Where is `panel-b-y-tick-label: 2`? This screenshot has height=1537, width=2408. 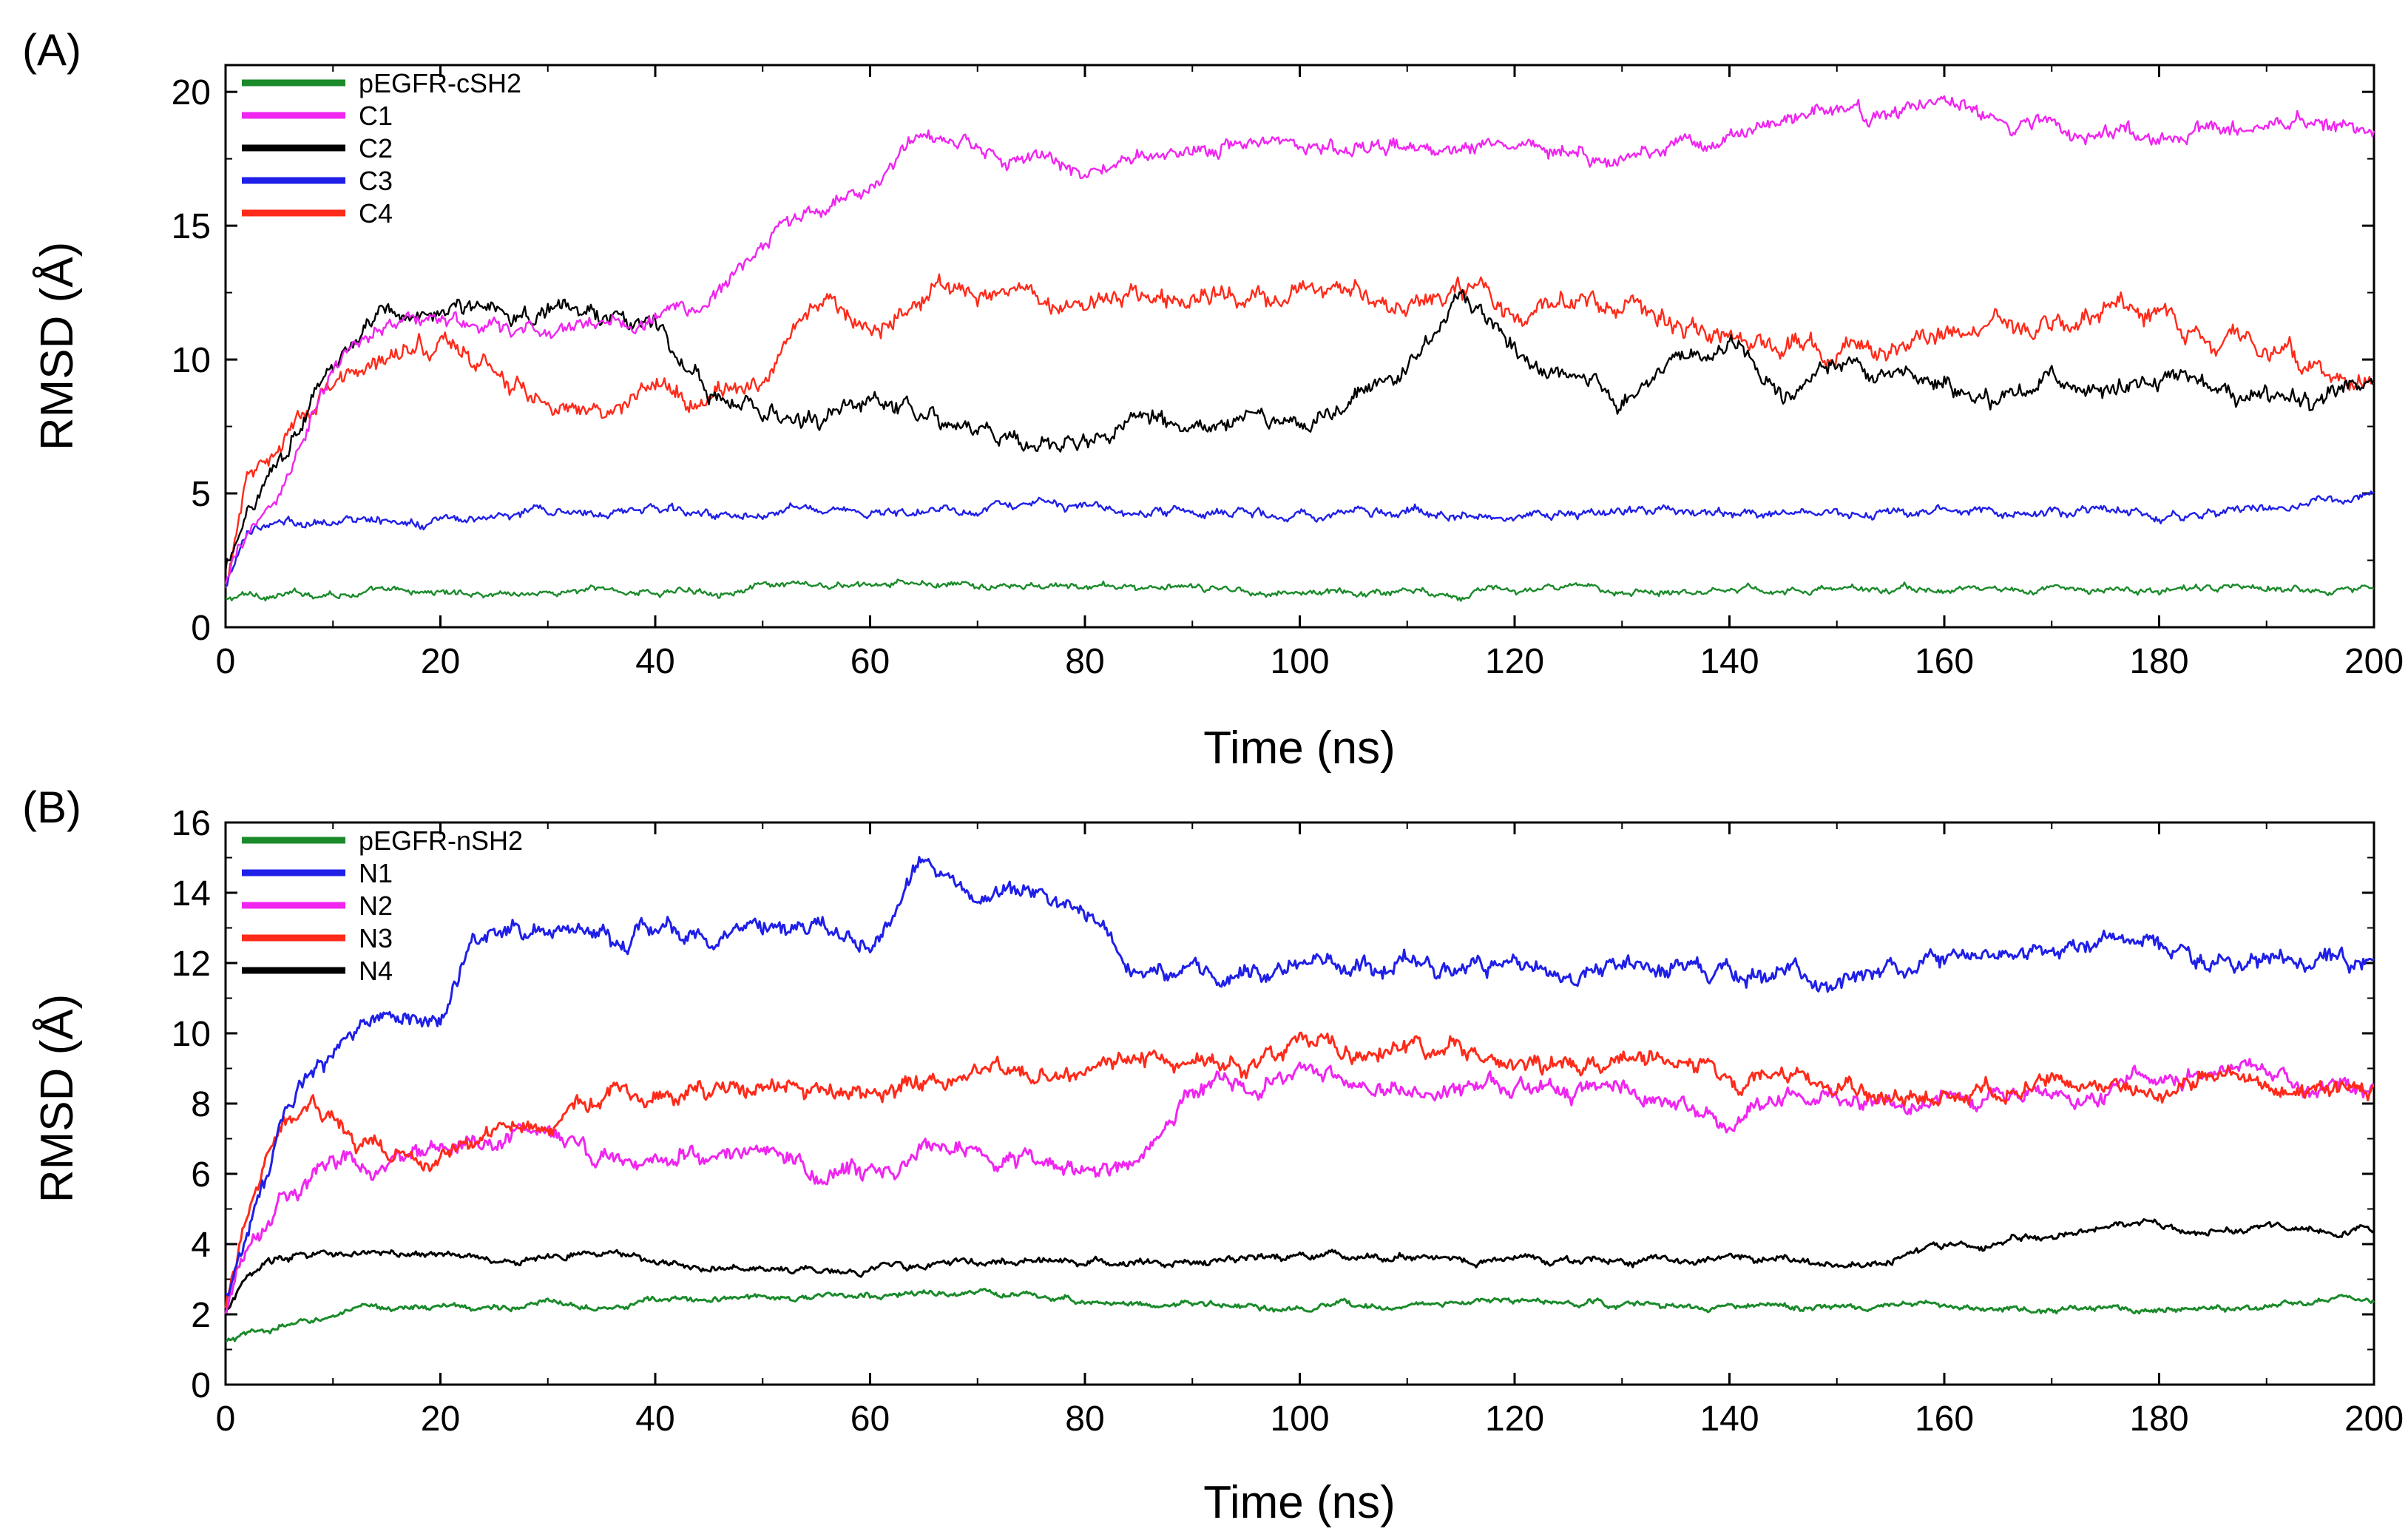 panel-b-y-tick-label: 2 is located at coordinates (201, 1315).